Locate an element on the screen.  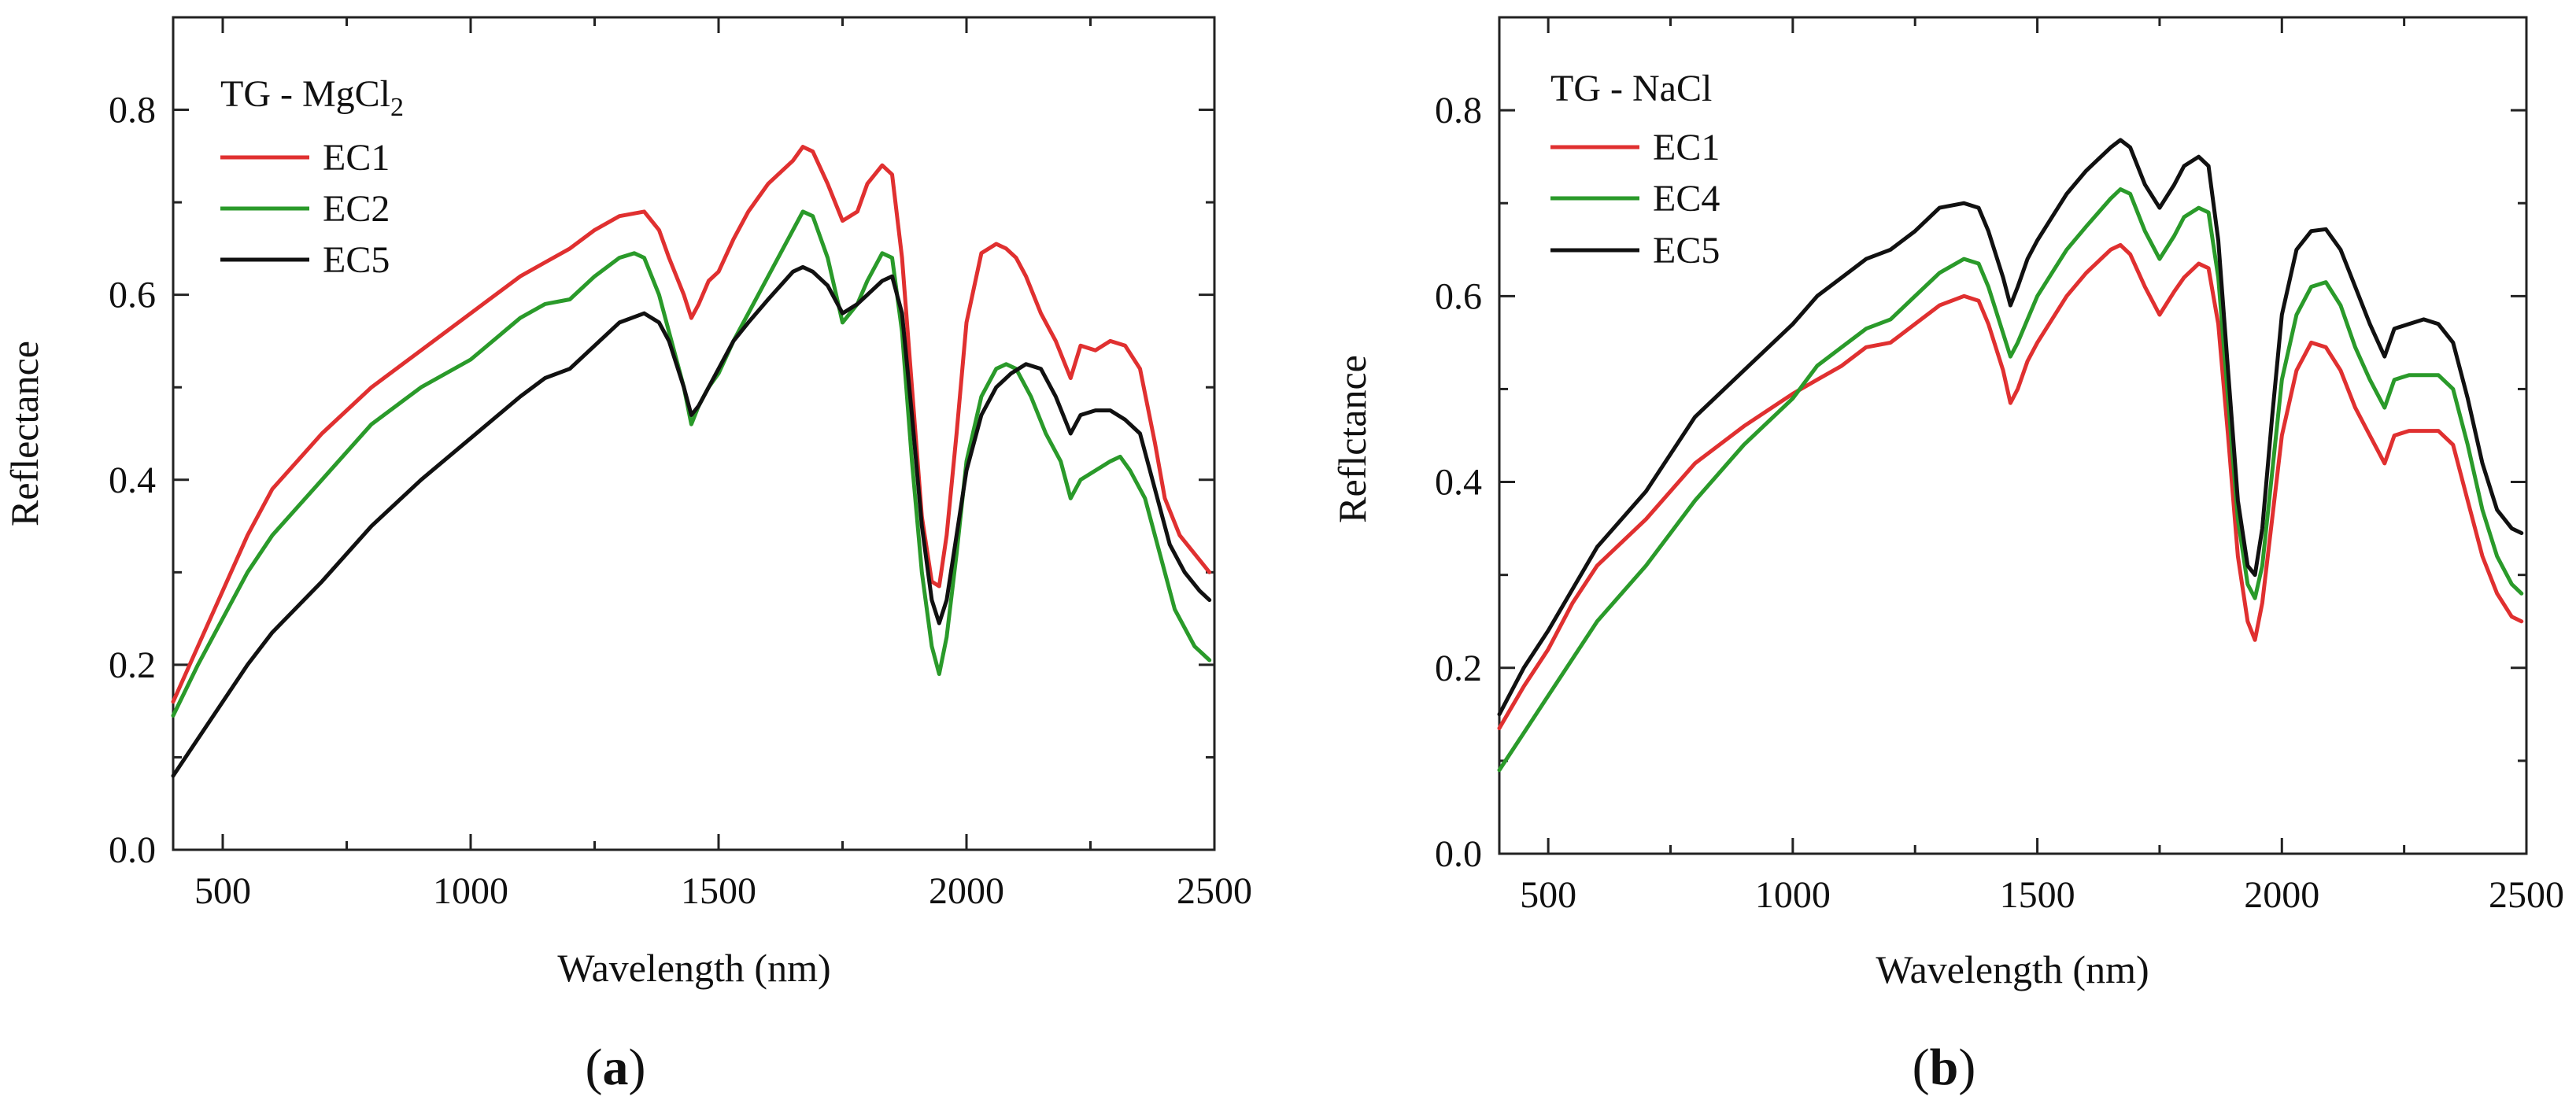
legend: TG - MgCl2 EC1 EC2 EC5 is located at coordinates (312, 177).